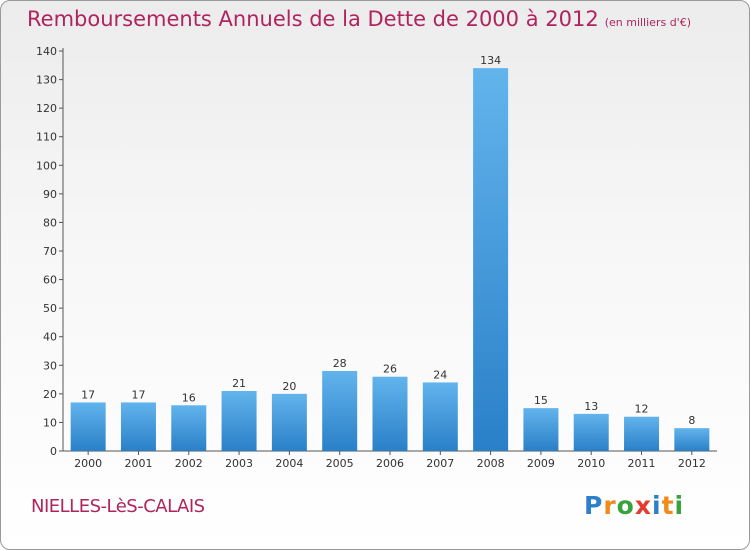  Describe the element at coordinates (390, 463) in the screenshot. I see `x-tick-label-2006: 2006` at that location.